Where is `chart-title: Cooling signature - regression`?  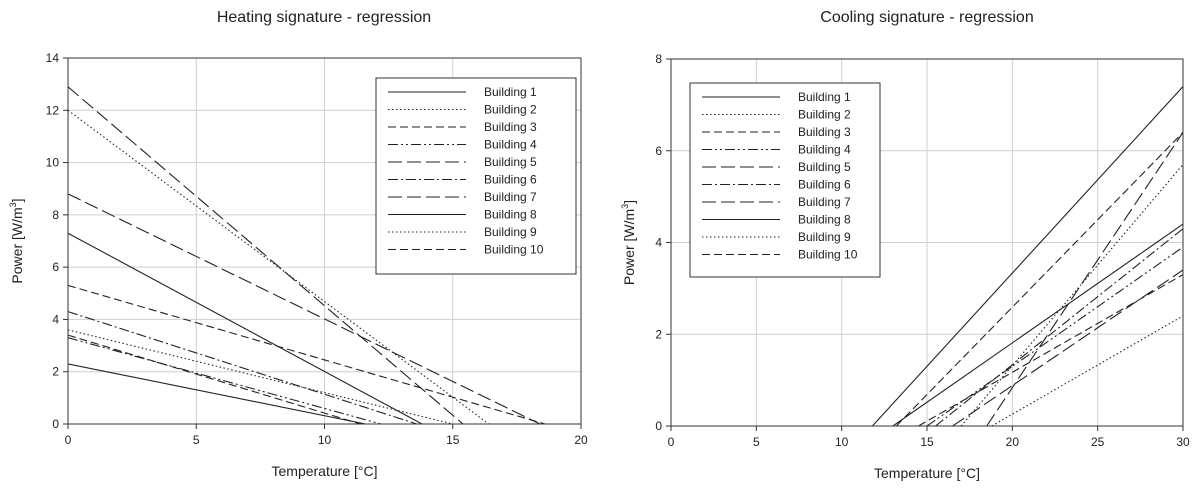 chart-title: Cooling signature - regression is located at coordinates (926, 17).